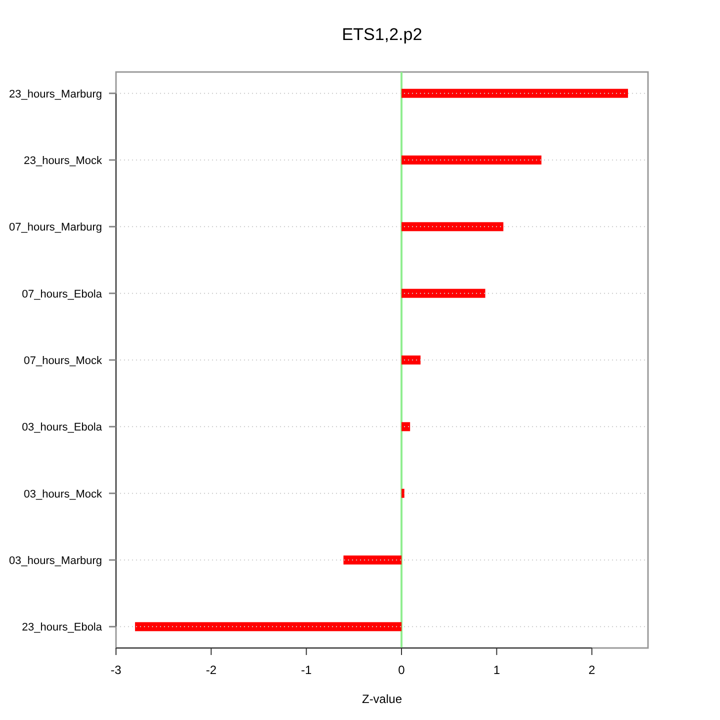  I want to click on x-tick-label: 0, so click(402, 670).